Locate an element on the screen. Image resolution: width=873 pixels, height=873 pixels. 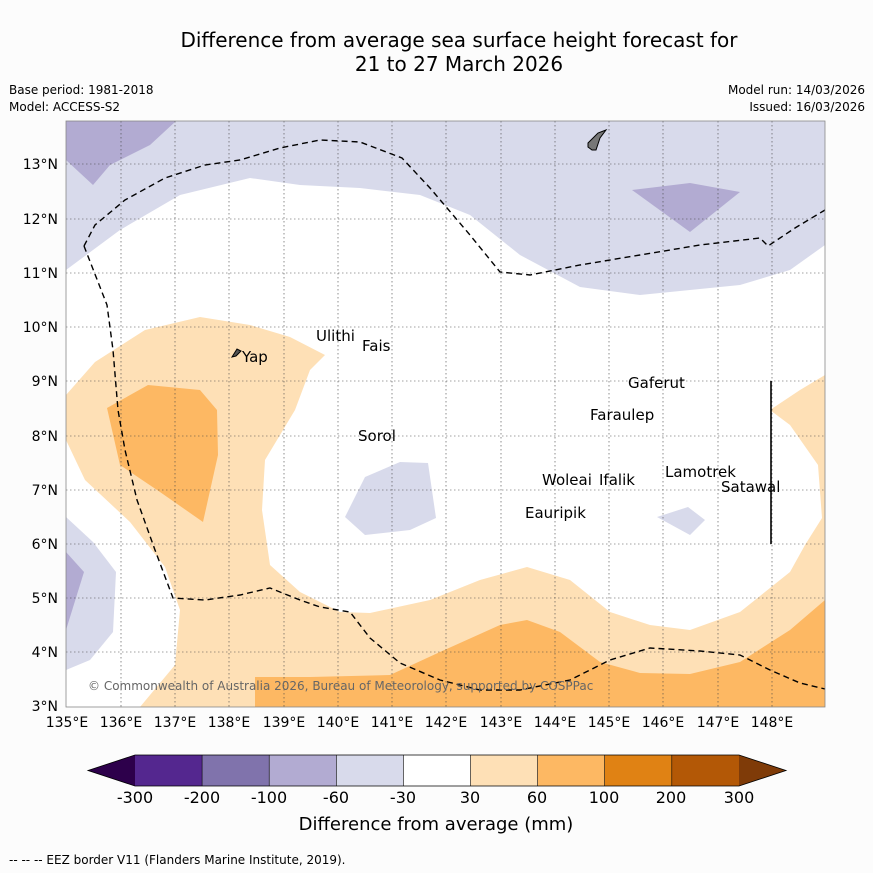
colorbar-low-extension is located at coordinates (111, 770).